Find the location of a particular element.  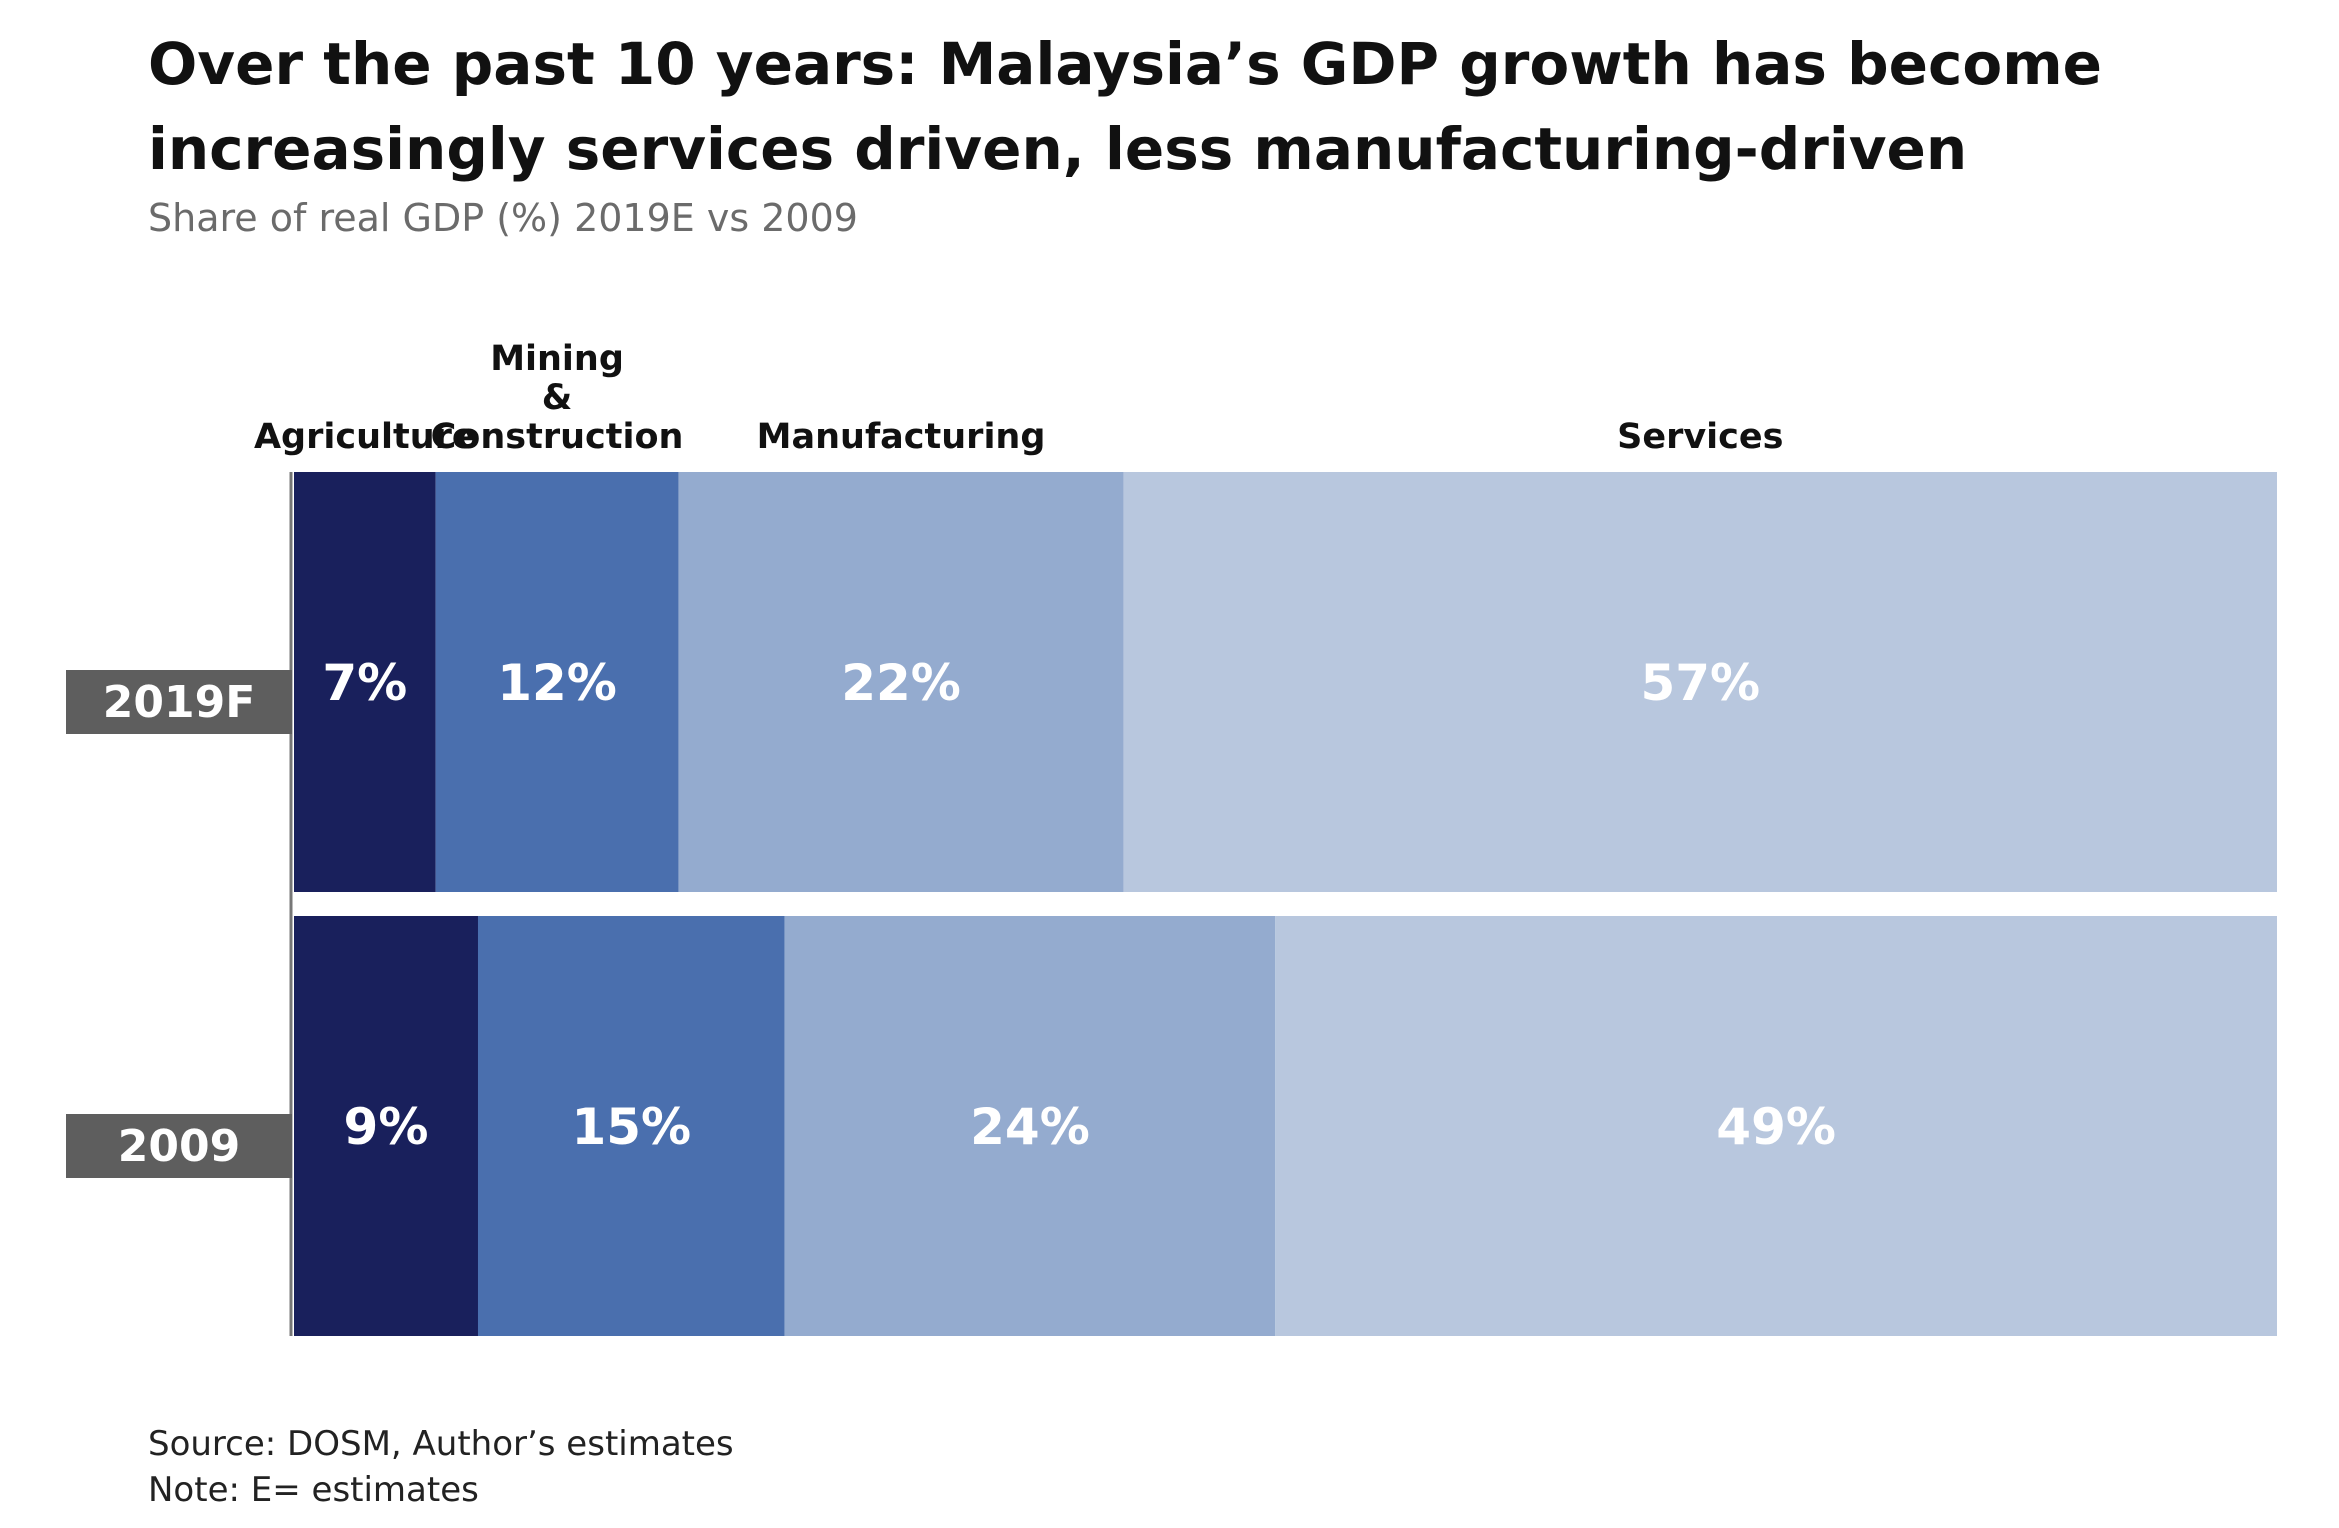

data-label-manufacturing-2019f: 22% is located at coordinates (901, 683).